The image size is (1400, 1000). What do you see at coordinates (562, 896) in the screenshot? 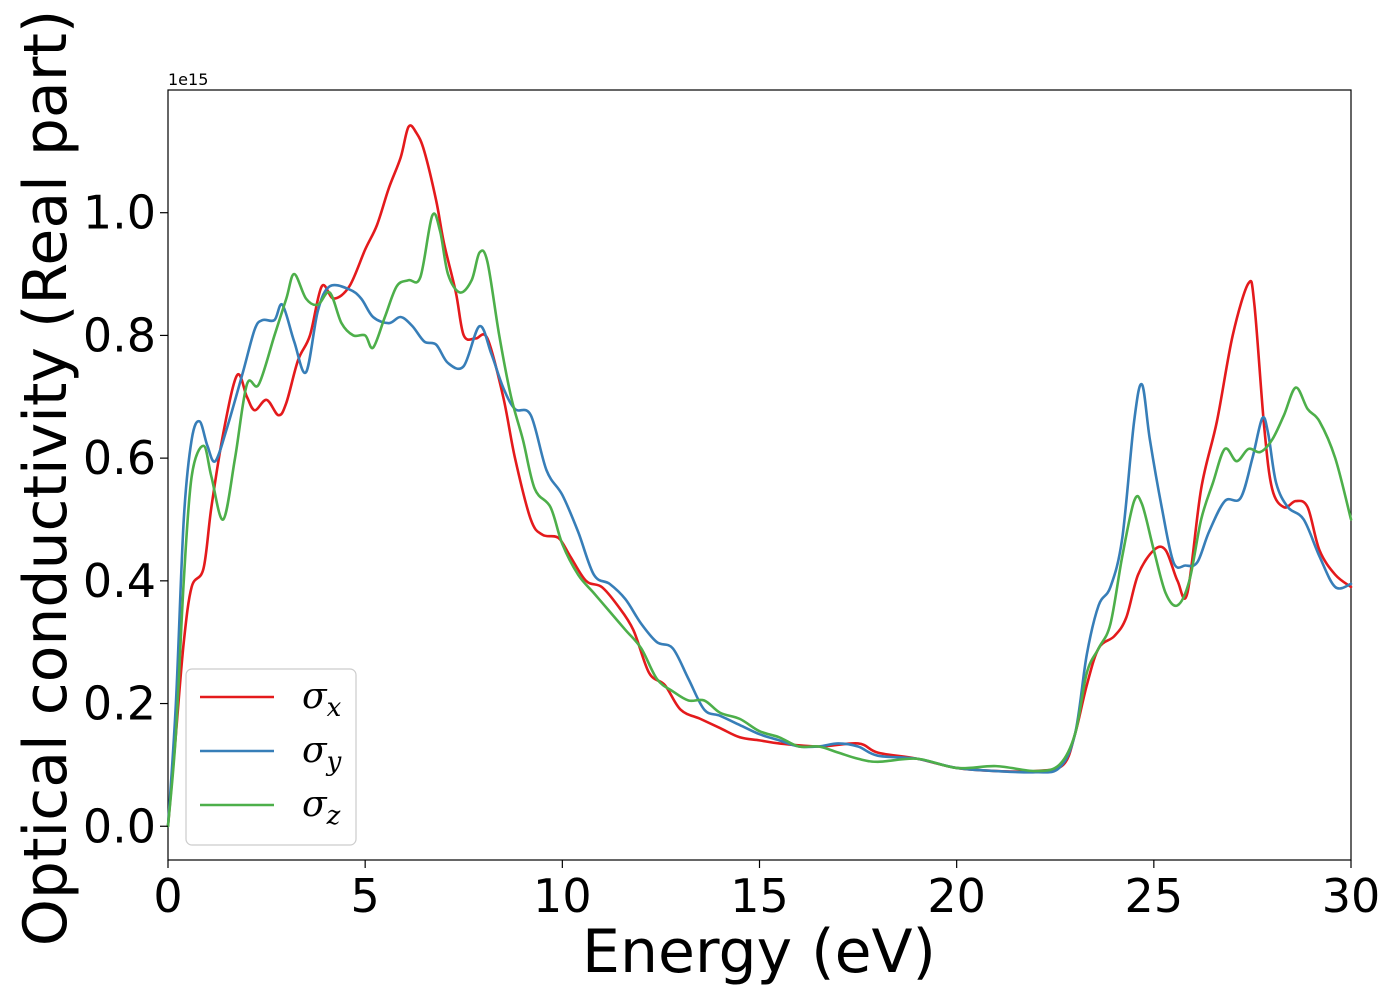
I see `x-tick-label: 10` at bounding box center [562, 896].